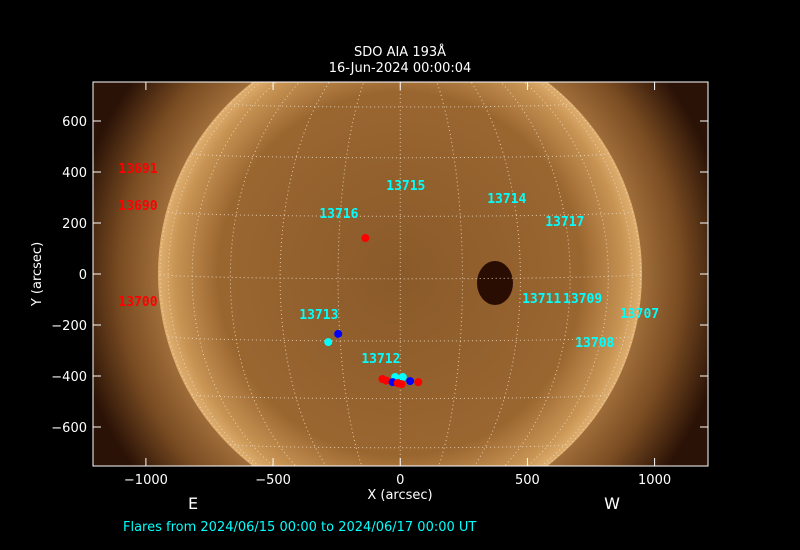  Describe the element at coordinates (273, 480) in the screenshot. I see `x-tick-label: −500` at that location.